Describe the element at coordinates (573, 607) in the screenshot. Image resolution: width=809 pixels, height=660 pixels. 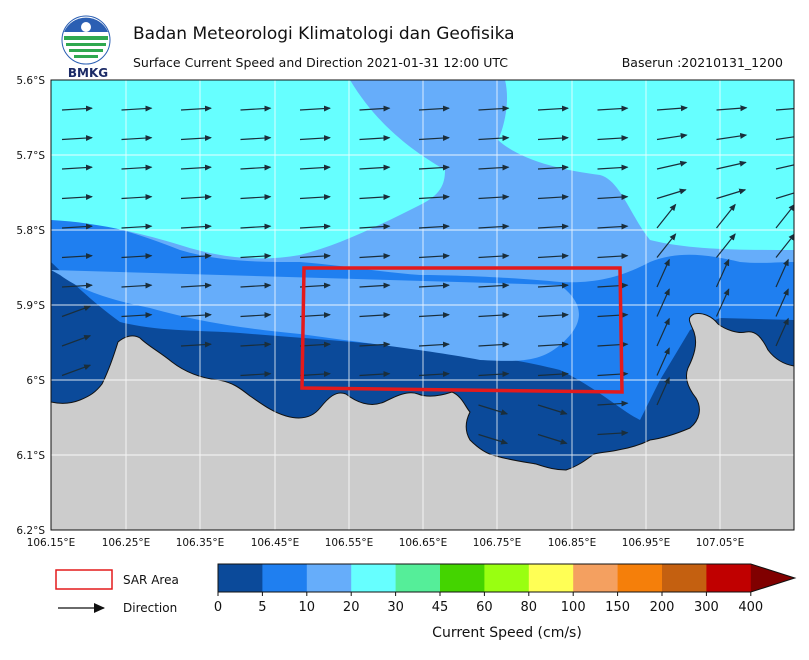
I see `colorbar-tick-label: 100` at that location.